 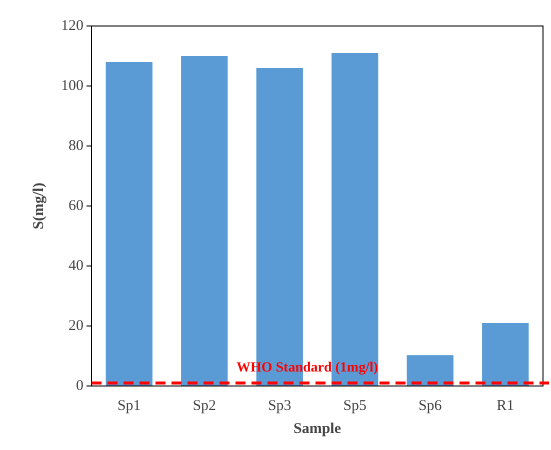 What do you see at coordinates (80, 386) in the screenshot?
I see `y-tick-label: 0` at bounding box center [80, 386].